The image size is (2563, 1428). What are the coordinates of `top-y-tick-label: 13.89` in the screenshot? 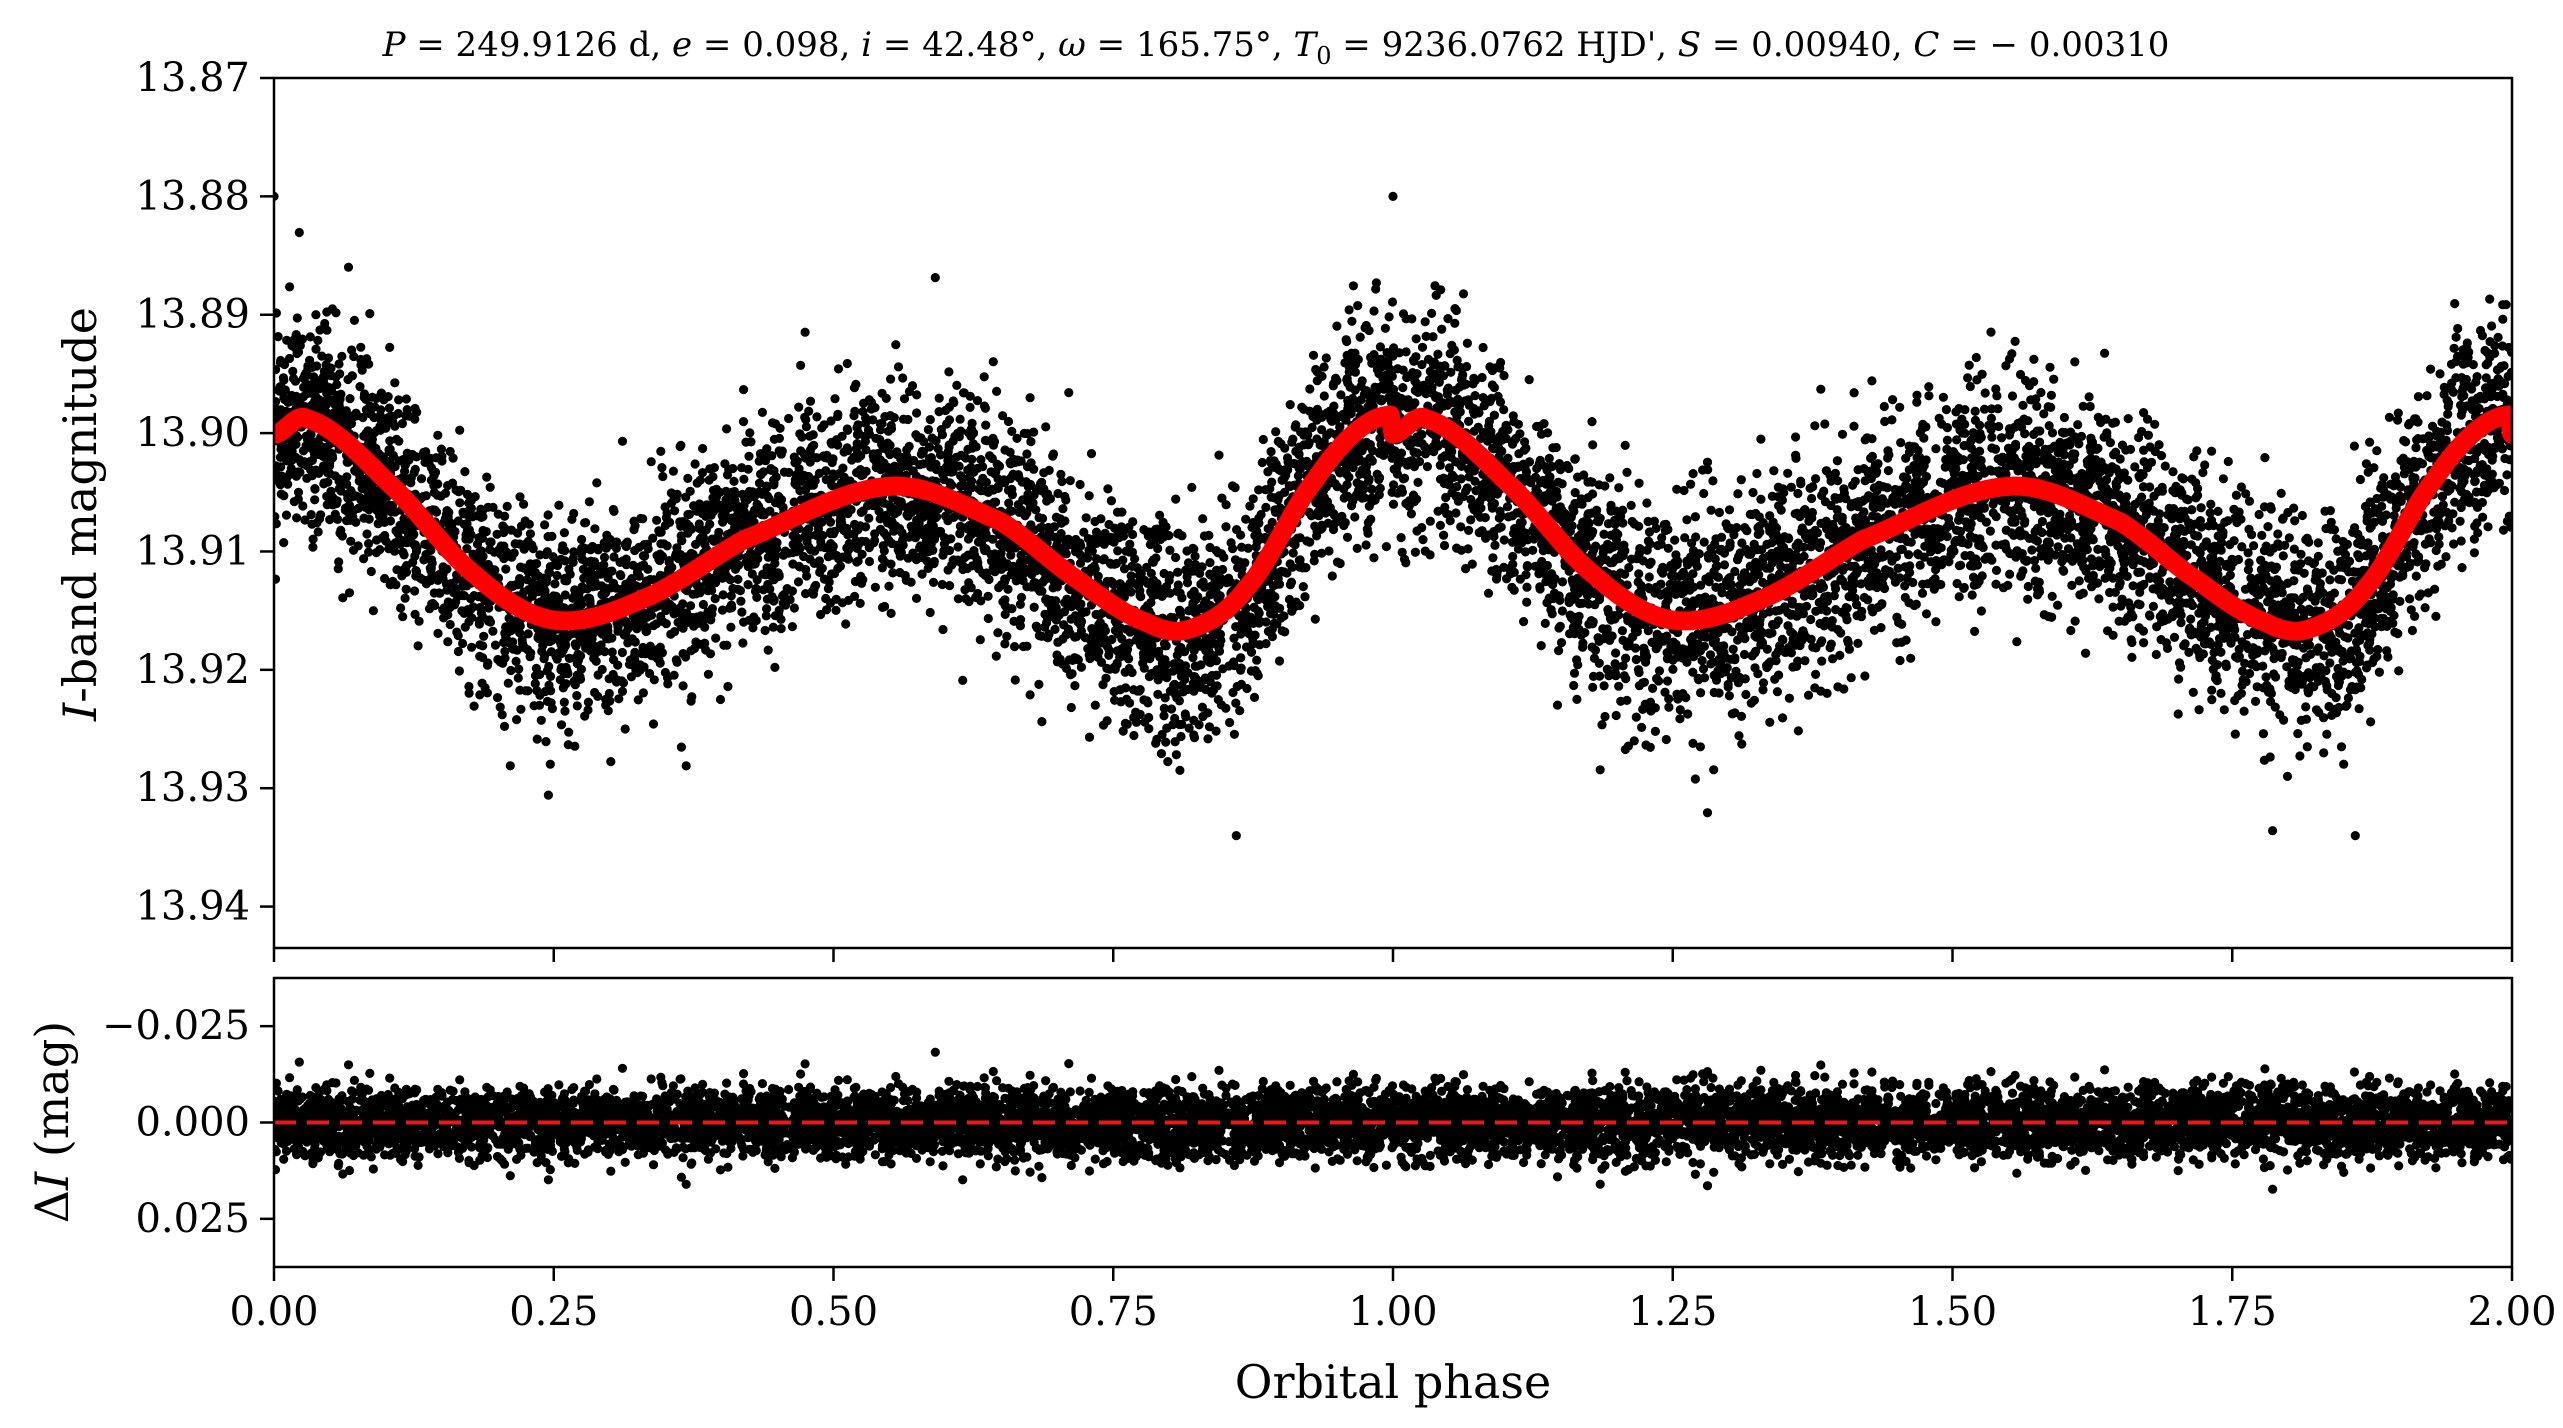 It's located at (192, 315).